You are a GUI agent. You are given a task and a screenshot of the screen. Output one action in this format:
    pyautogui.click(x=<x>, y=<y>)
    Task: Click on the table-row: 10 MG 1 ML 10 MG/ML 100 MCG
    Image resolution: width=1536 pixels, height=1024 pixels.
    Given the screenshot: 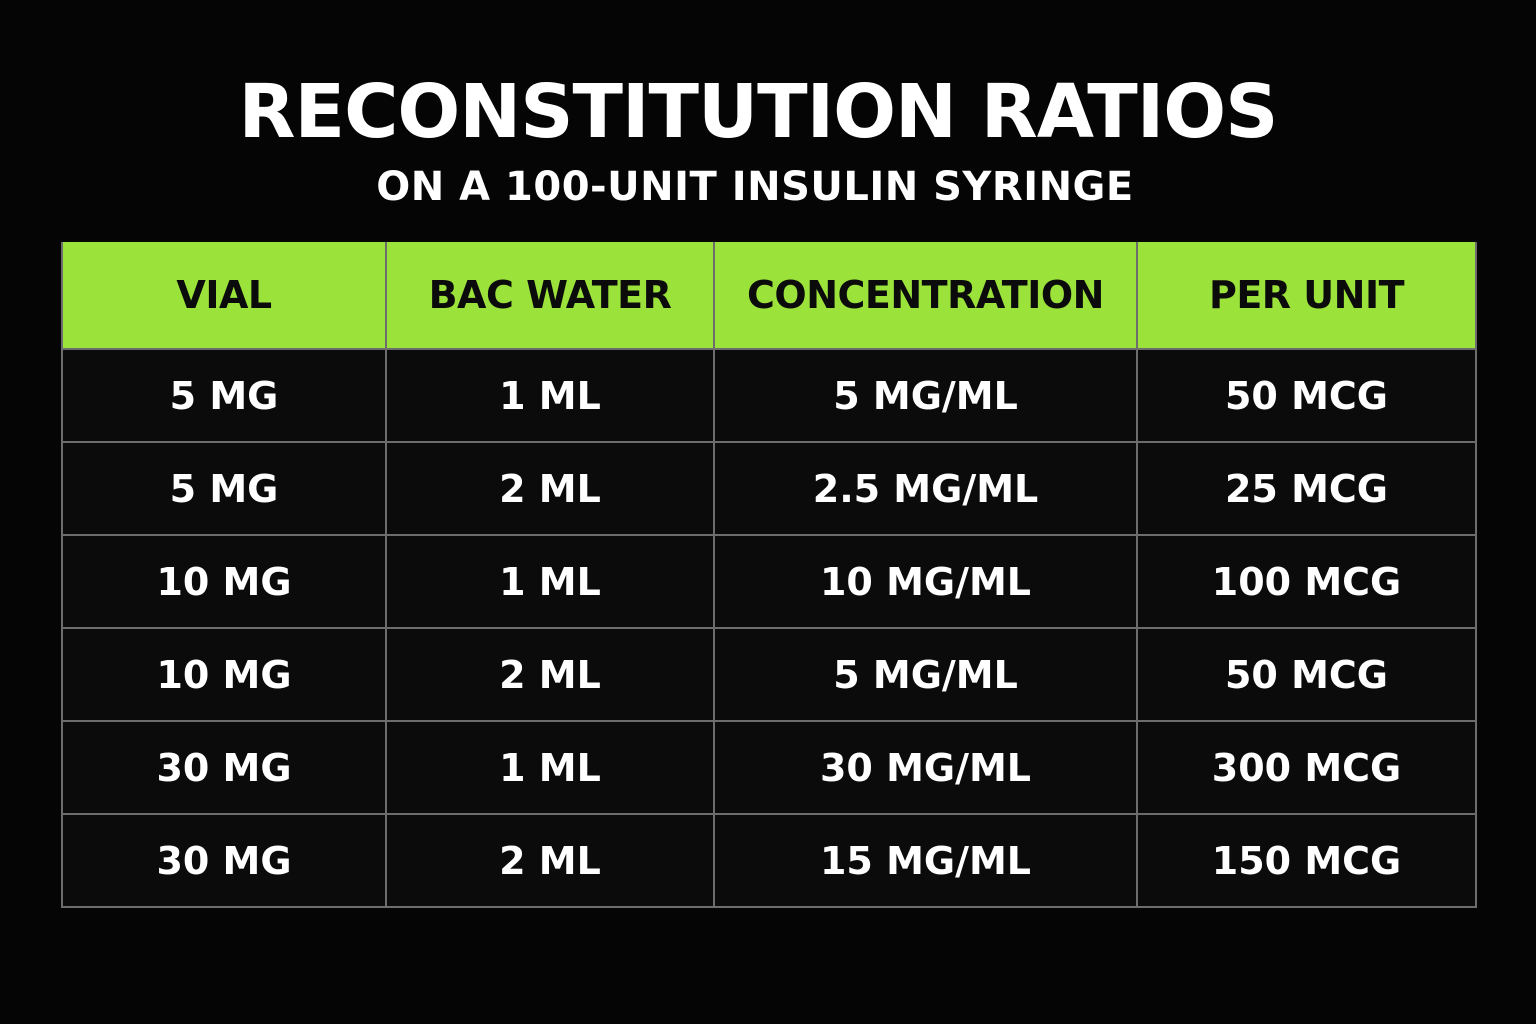 What is the action you would take?
    pyautogui.click(x=769, y=581)
    